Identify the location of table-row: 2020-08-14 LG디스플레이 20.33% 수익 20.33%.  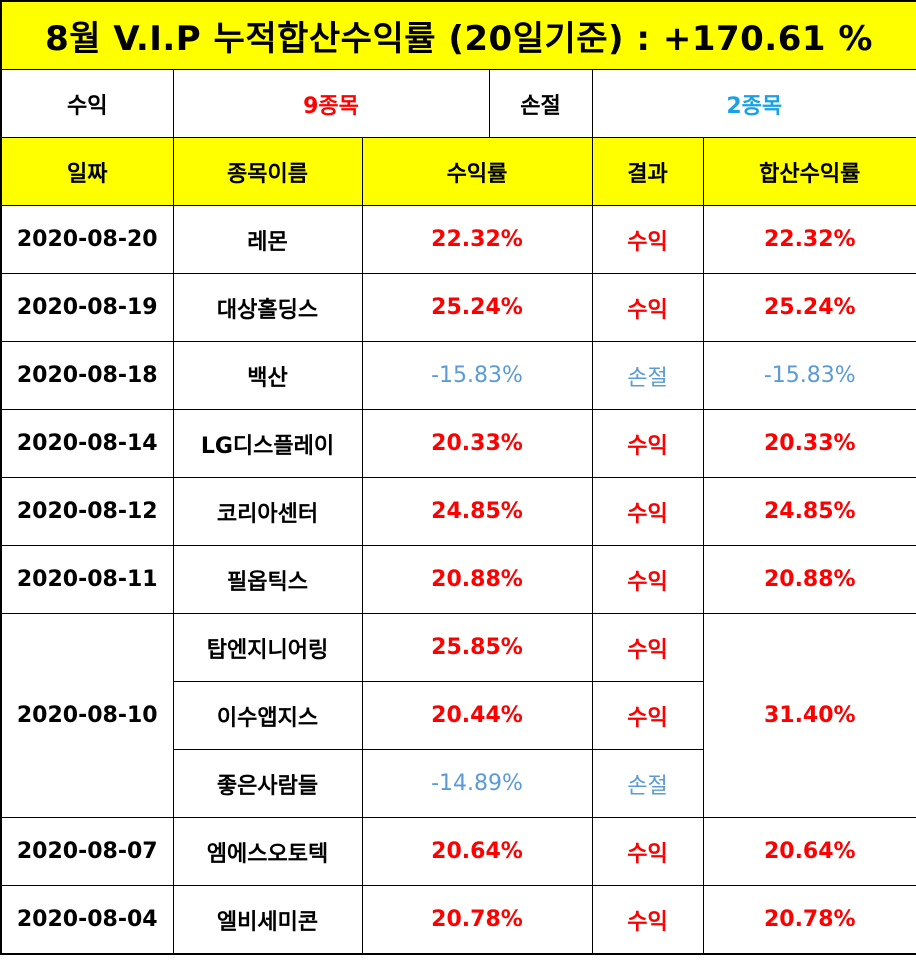
(458, 443).